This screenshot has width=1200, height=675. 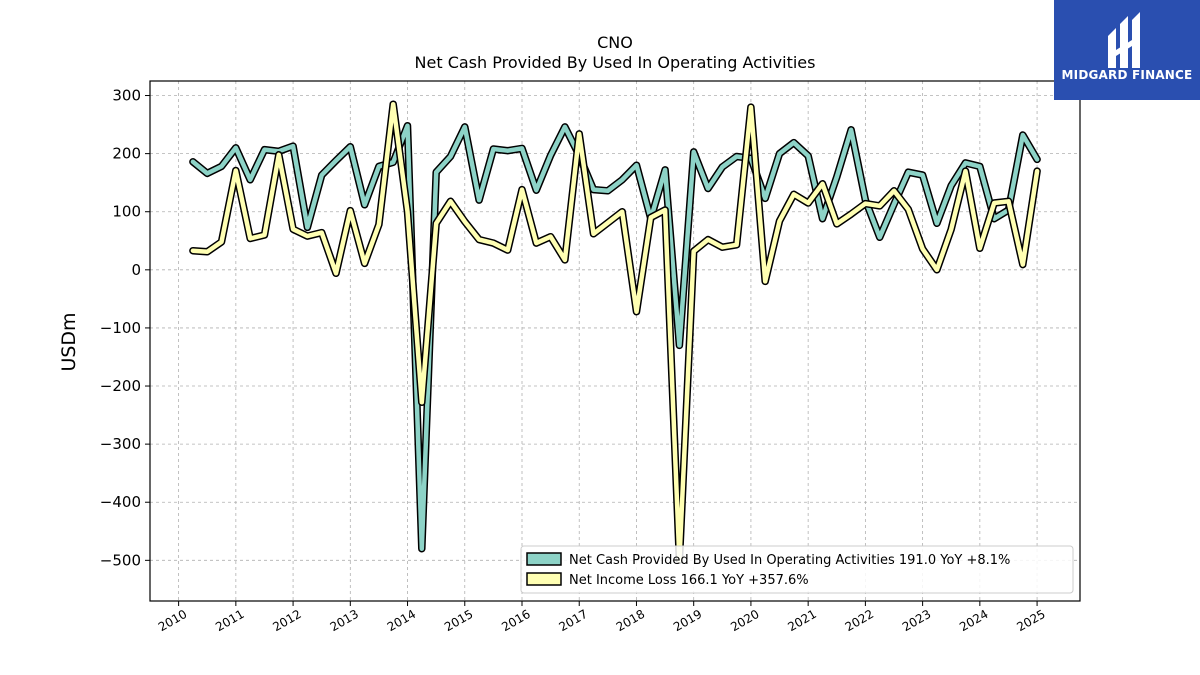 I want to click on brand-name: MIDGARD FINANCE, so click(x=1127, y=75).